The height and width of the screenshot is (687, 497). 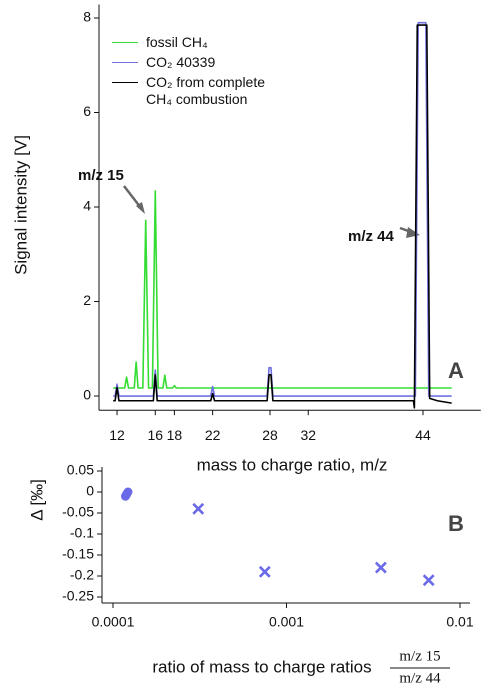 What do you see at coordinates (78, 554) in the screenshot?
I see `y-tick-label: -0.15` at bounding box center [78, 554].